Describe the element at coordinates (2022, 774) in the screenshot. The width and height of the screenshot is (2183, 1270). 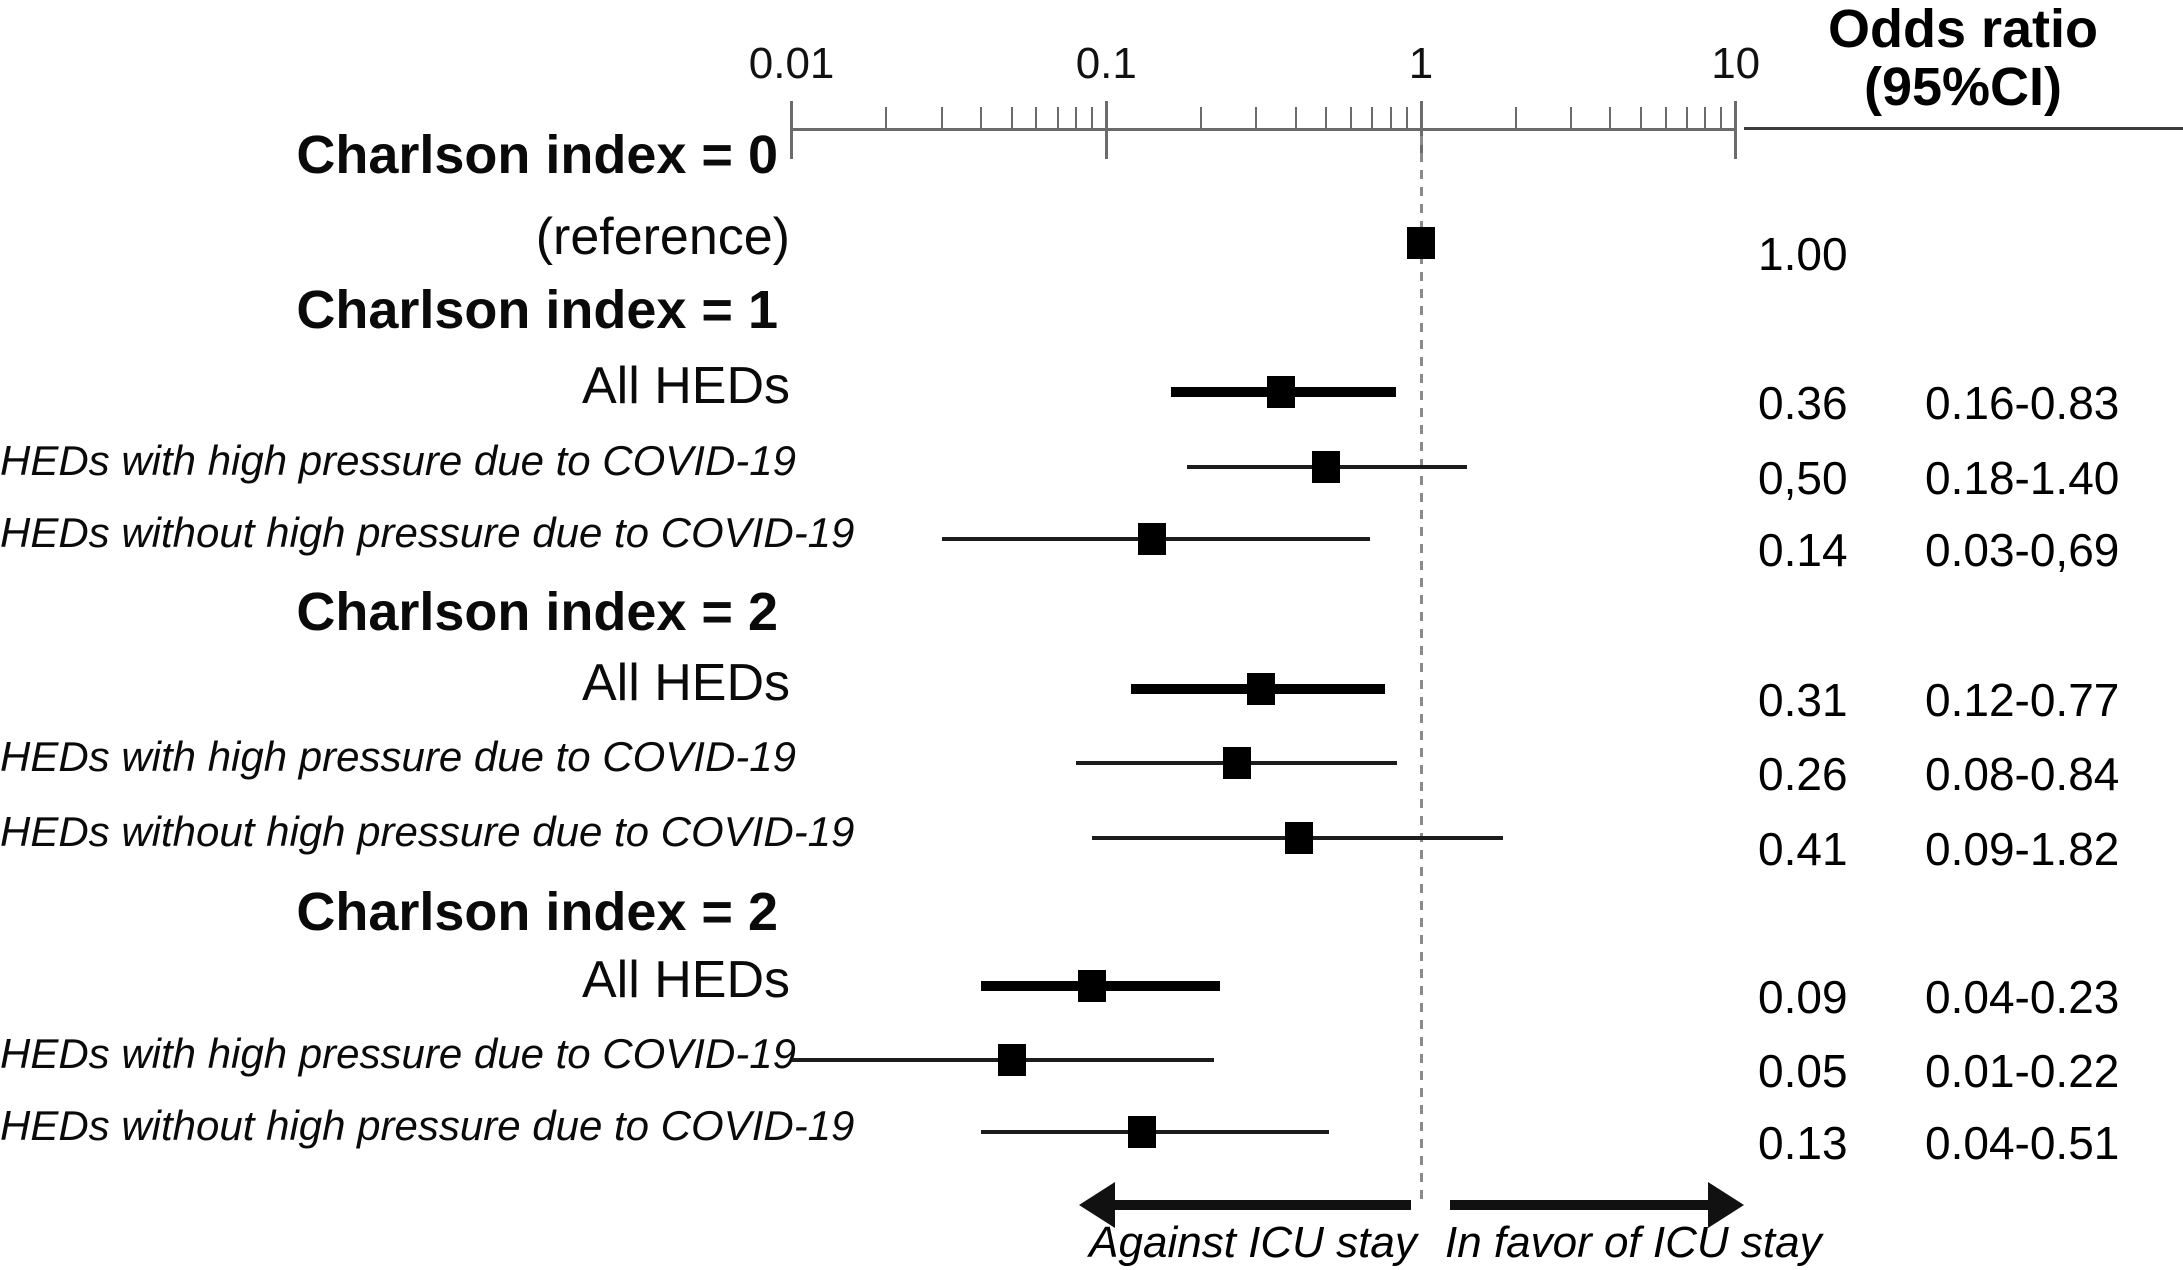
I see `ci-value: 0.08-0.84` at that location.